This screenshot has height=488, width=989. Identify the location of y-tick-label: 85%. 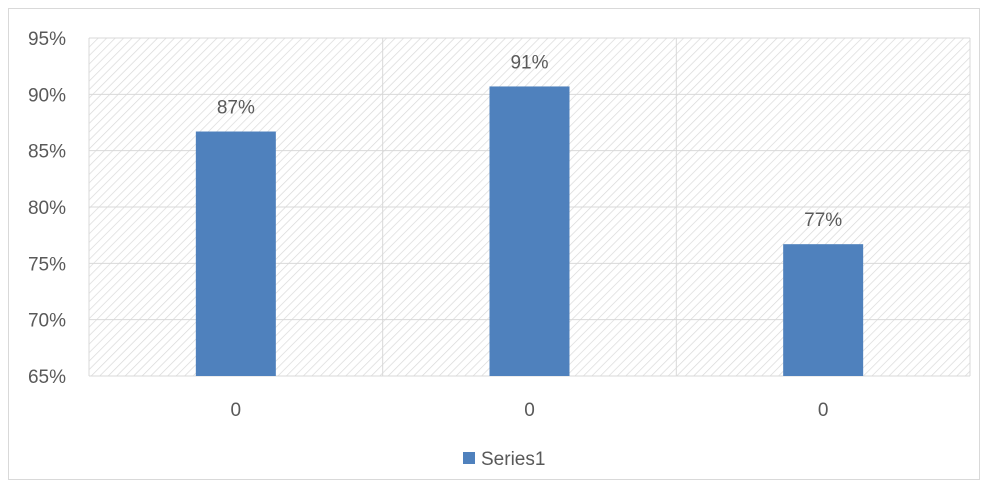
(47, 152).